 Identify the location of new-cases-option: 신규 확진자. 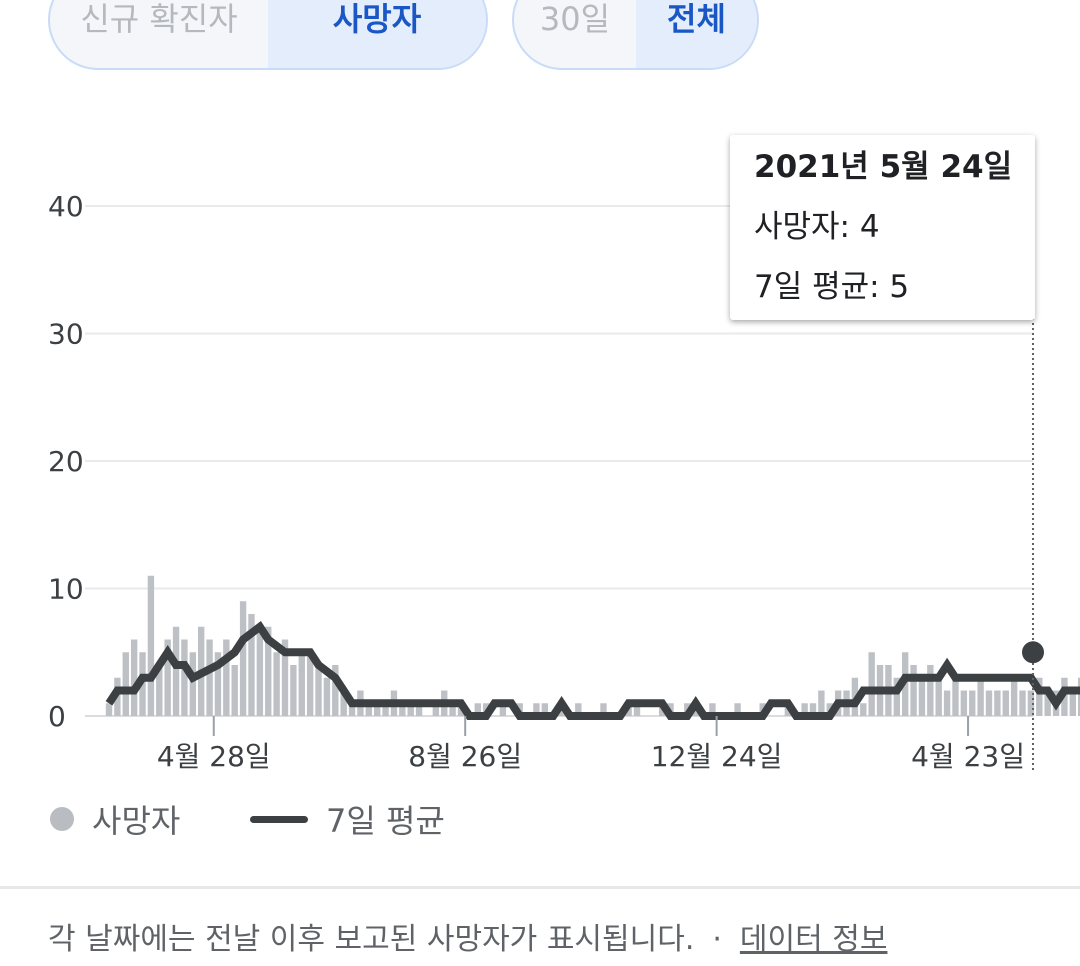
(159, 19).